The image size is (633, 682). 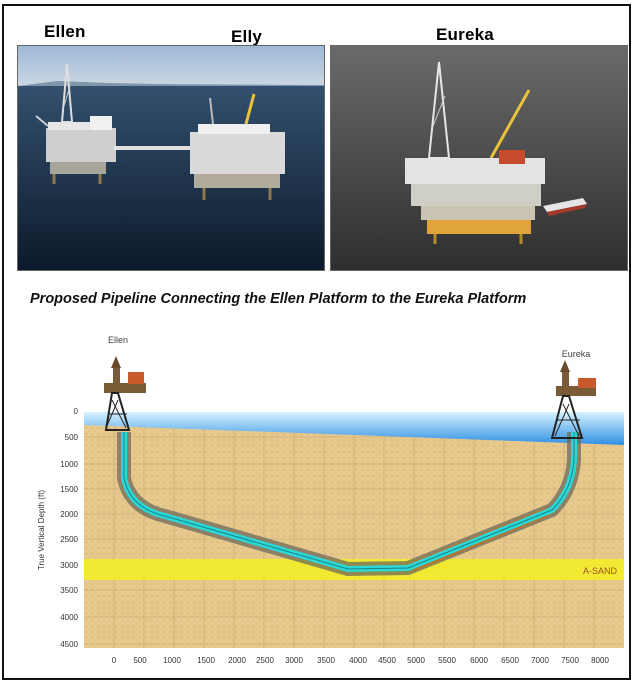 I want to click on supply-boat, so click(x=565, y=207).